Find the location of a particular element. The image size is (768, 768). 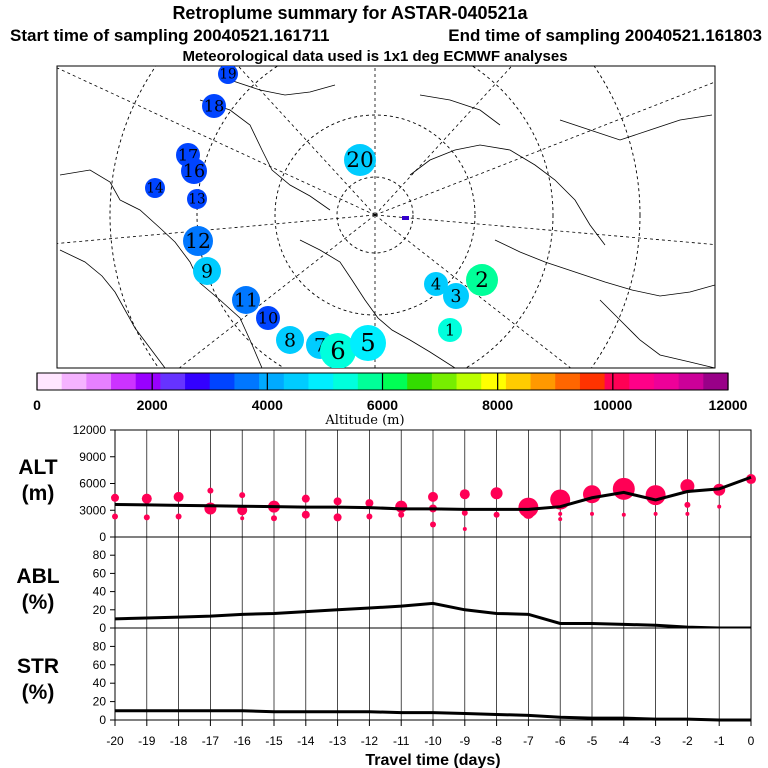

cluster-label: 18 is located at coordinates (214, 105).